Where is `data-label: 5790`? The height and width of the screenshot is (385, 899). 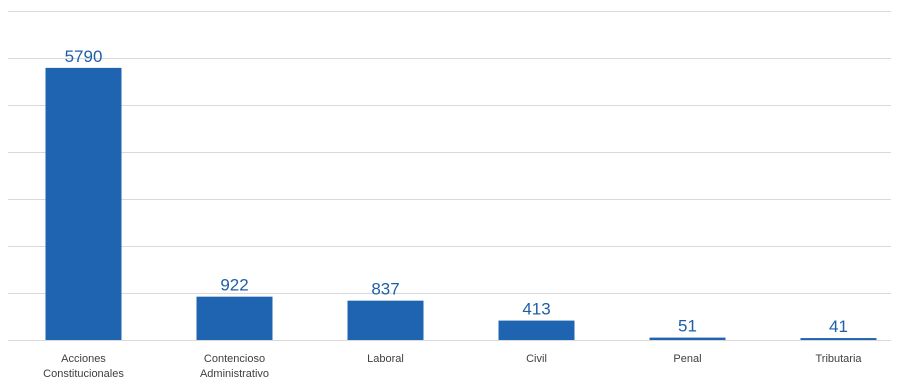 data-label: 5790 is located at coordinates (84, 56).